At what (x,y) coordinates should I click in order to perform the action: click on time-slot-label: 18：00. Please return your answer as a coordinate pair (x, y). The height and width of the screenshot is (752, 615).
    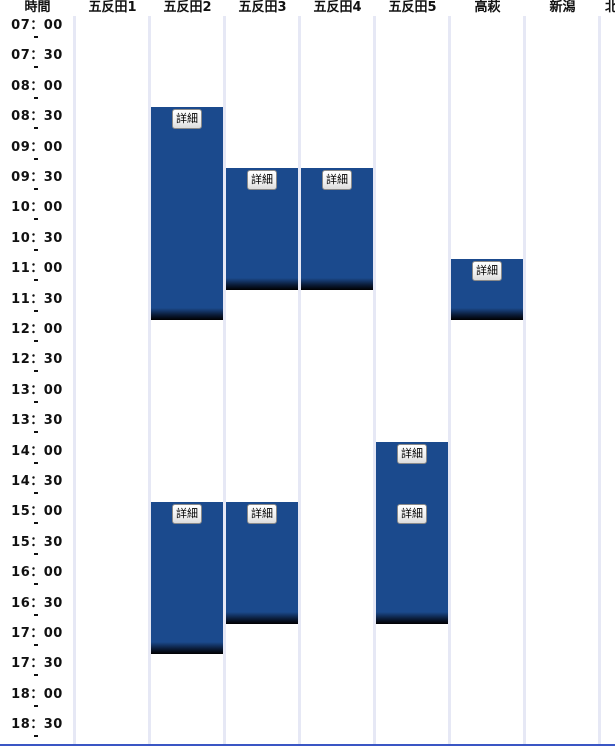
    Looking at the image, I should click on (37, 694).